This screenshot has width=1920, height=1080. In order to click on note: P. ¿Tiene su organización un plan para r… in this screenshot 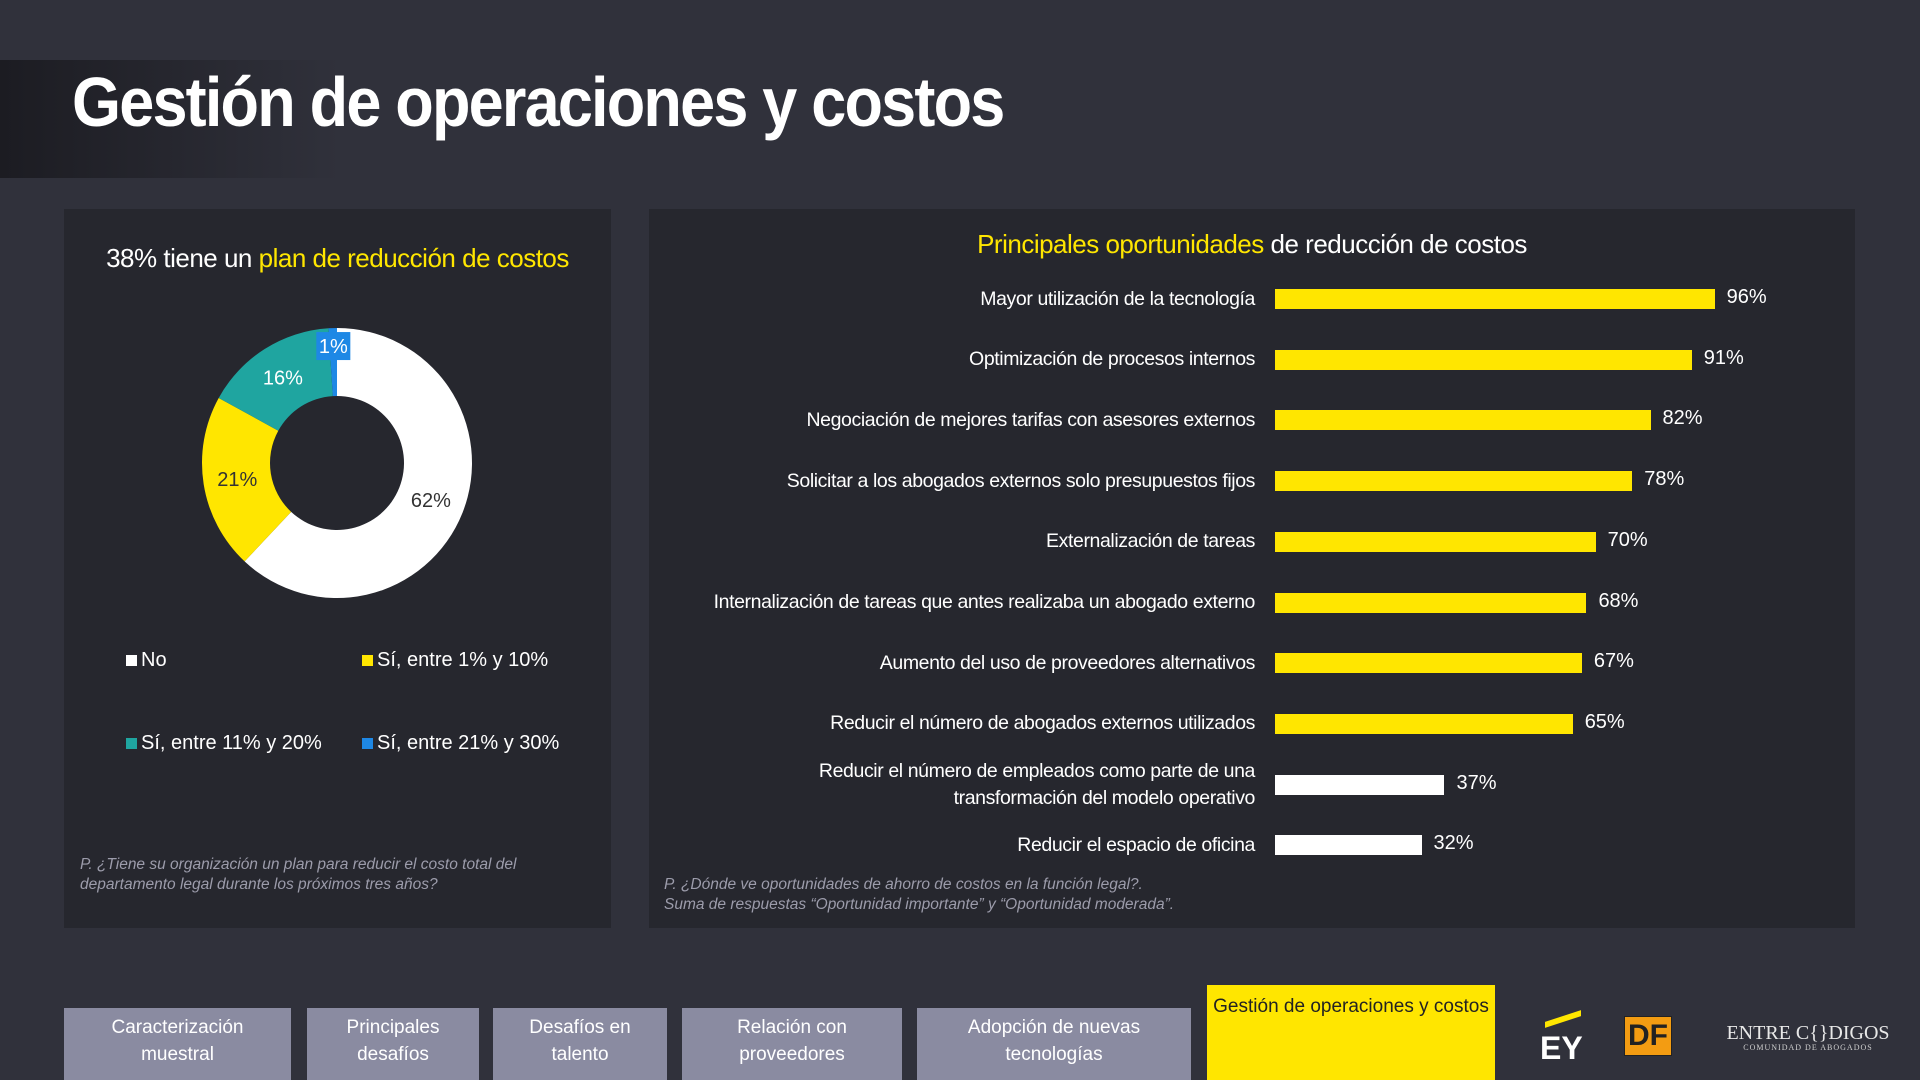, I will do `click(298, 875)`.